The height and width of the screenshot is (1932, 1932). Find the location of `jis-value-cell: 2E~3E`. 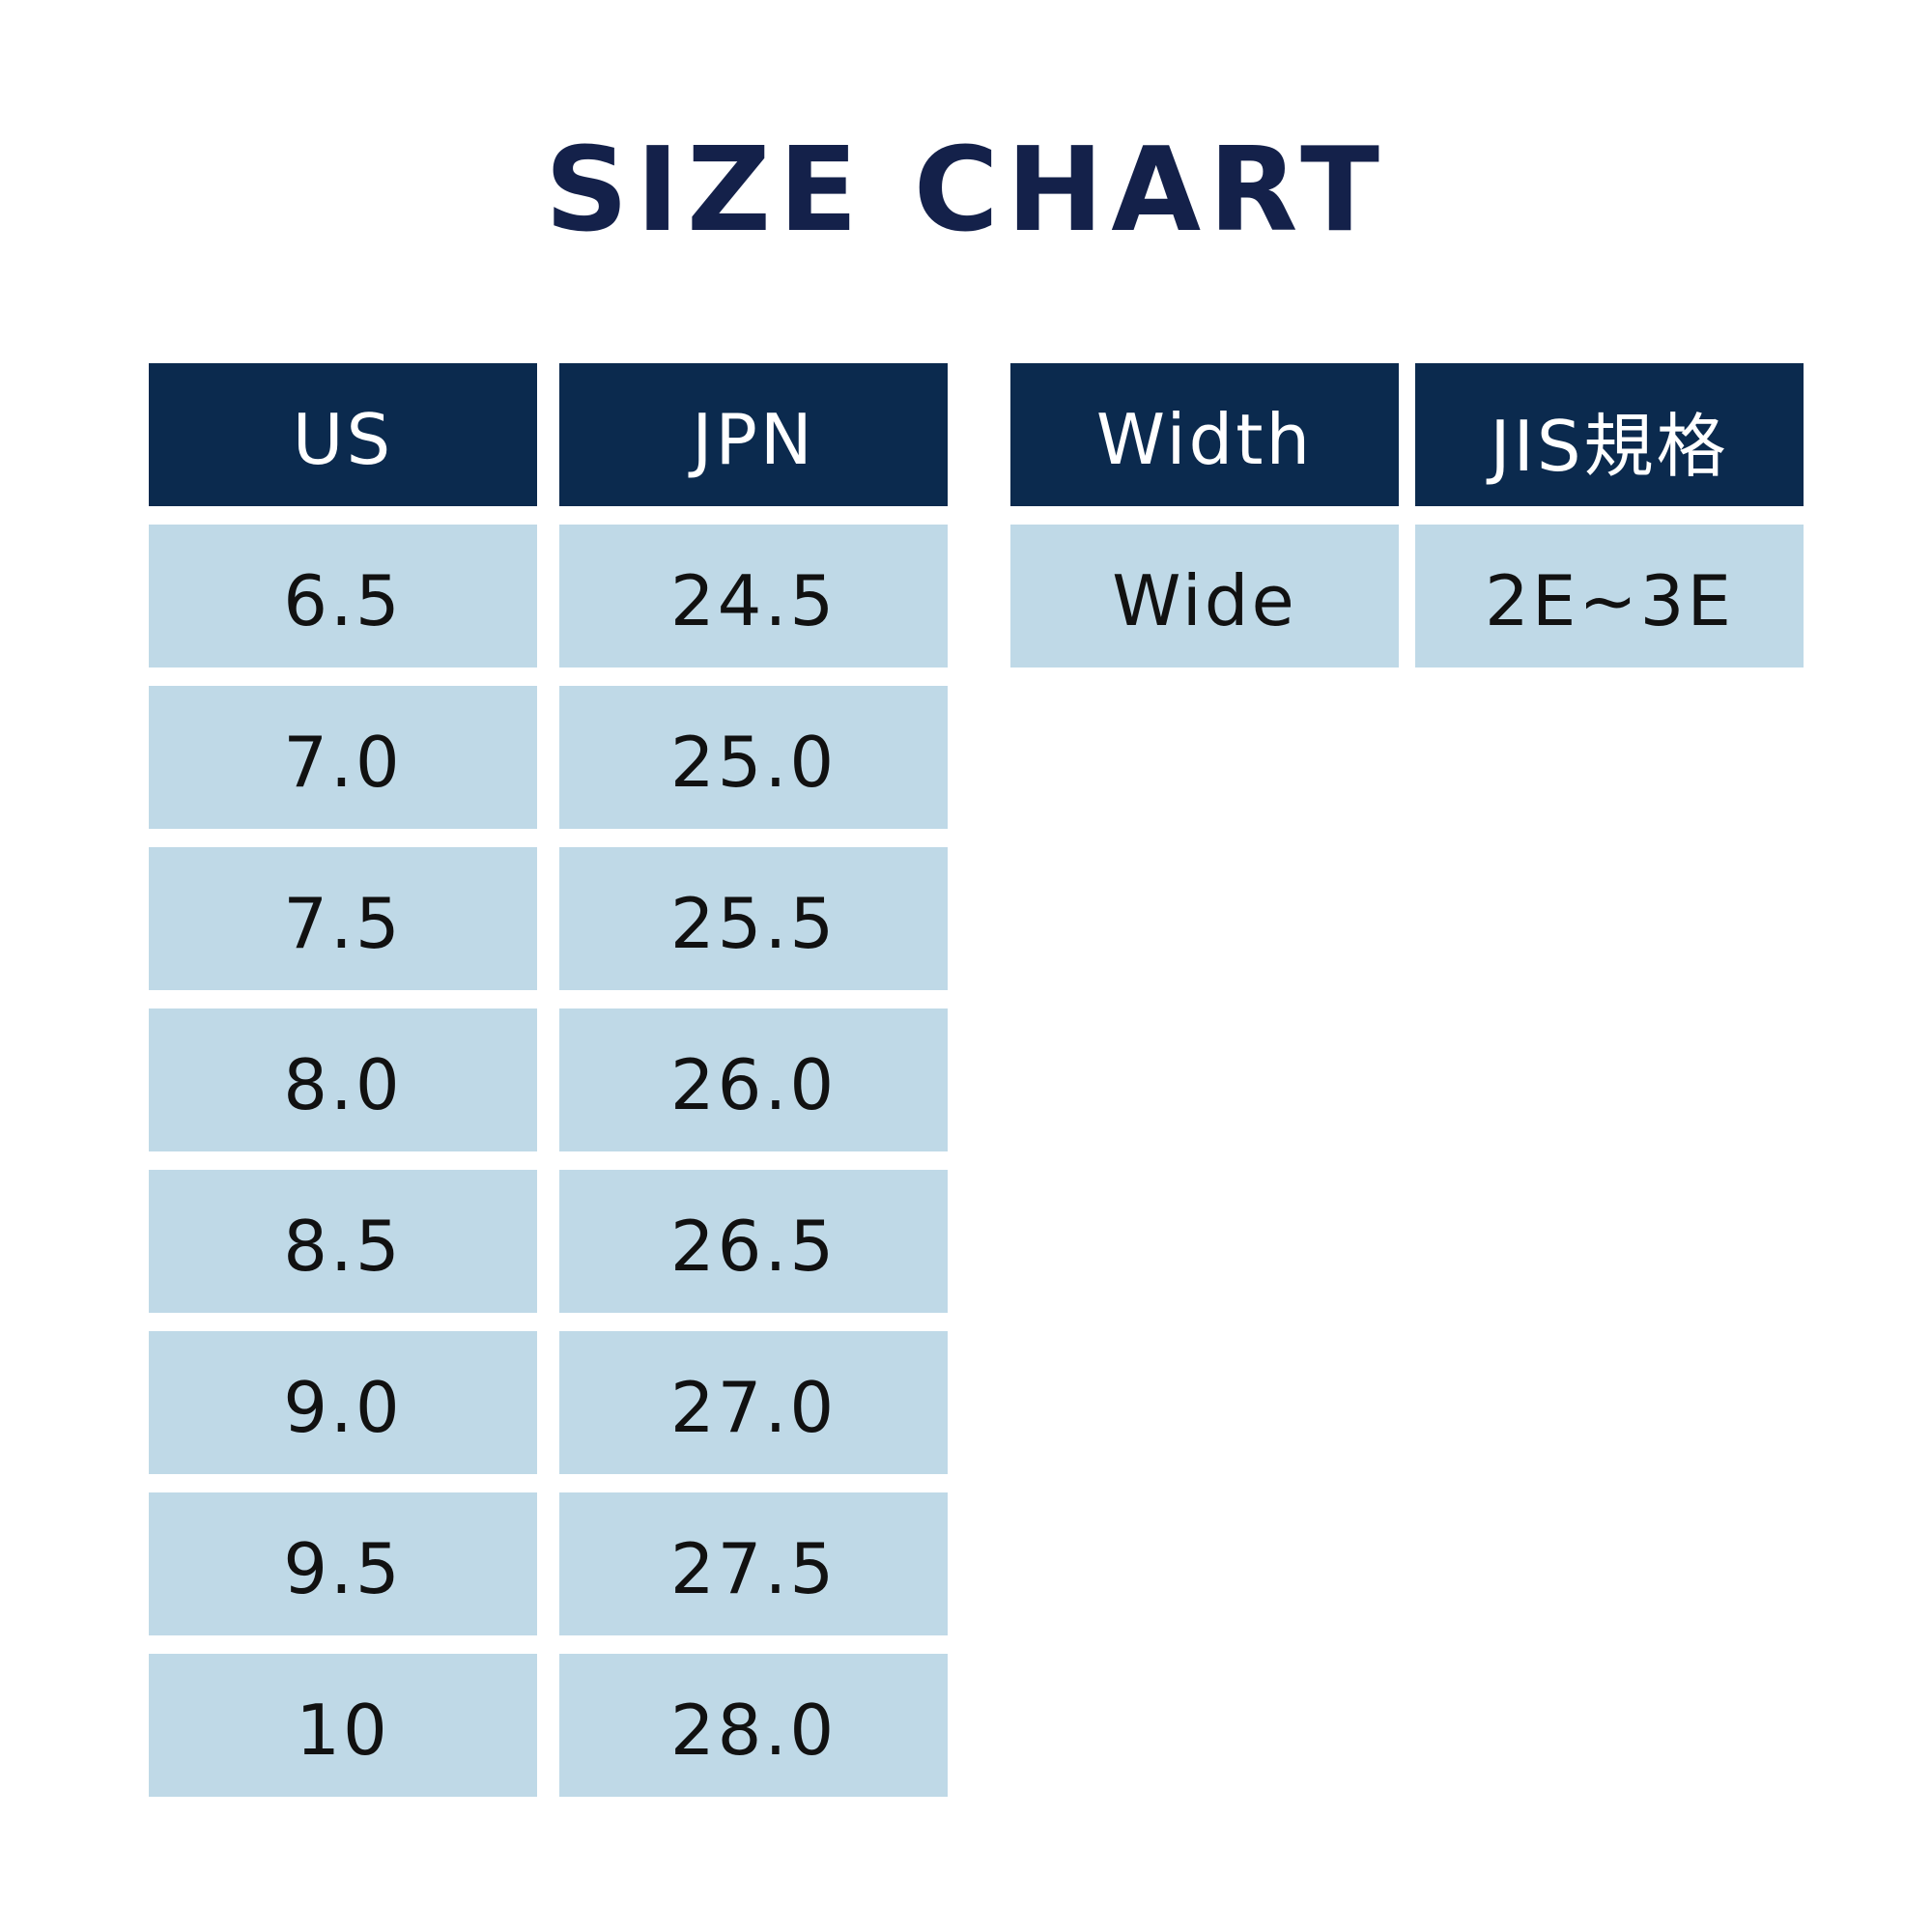

jis-value-cell: 2E~3E is located at coordinates (1609, 596).